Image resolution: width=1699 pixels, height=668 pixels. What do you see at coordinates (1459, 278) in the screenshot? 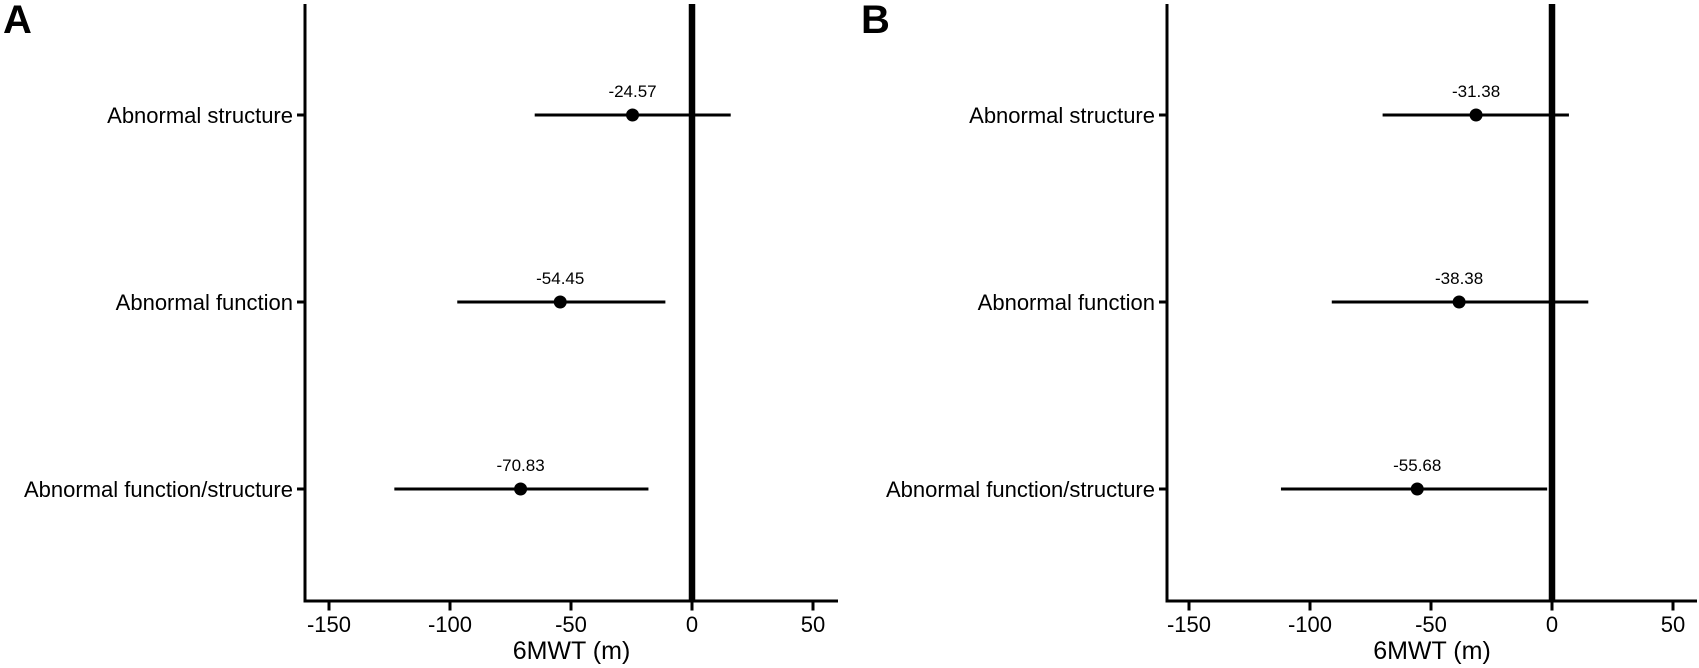
I see `estimate-value-label: -38.38` at bounding box center [1459, 278].